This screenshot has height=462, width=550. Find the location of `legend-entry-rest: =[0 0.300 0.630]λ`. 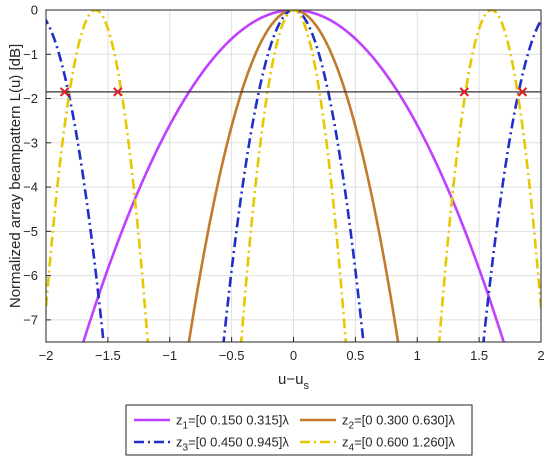

legend-entry-rest: =[0 0.300 0.630]λ is located at coordinates (404, 420).